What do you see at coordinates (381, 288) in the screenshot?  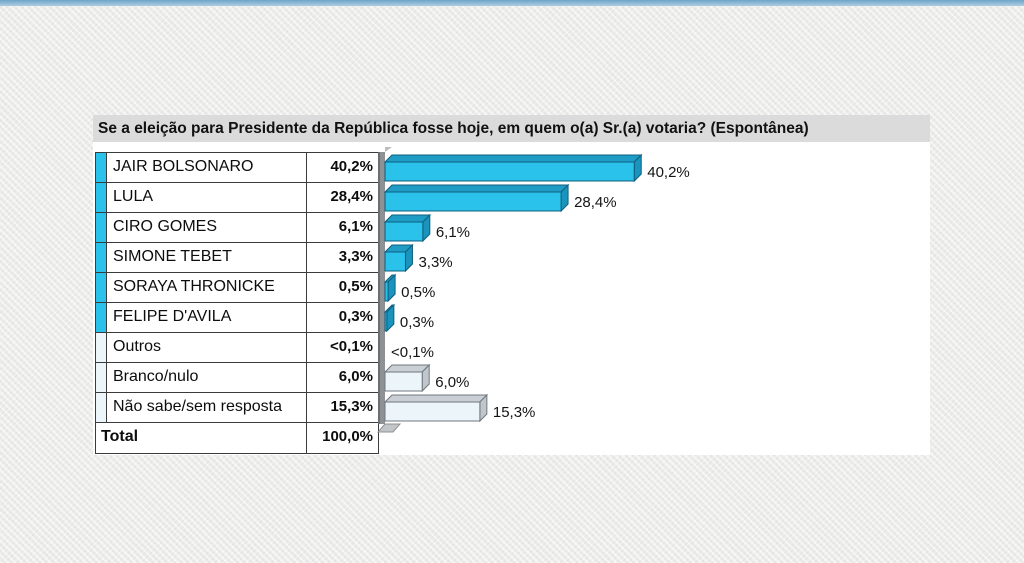 I see `axis-wall` at bounding box center [381, 288].